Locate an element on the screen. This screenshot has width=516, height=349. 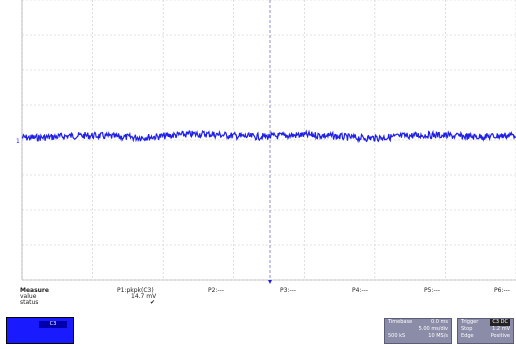
measure-row-value-label: value is located at coordinates (28, 296).